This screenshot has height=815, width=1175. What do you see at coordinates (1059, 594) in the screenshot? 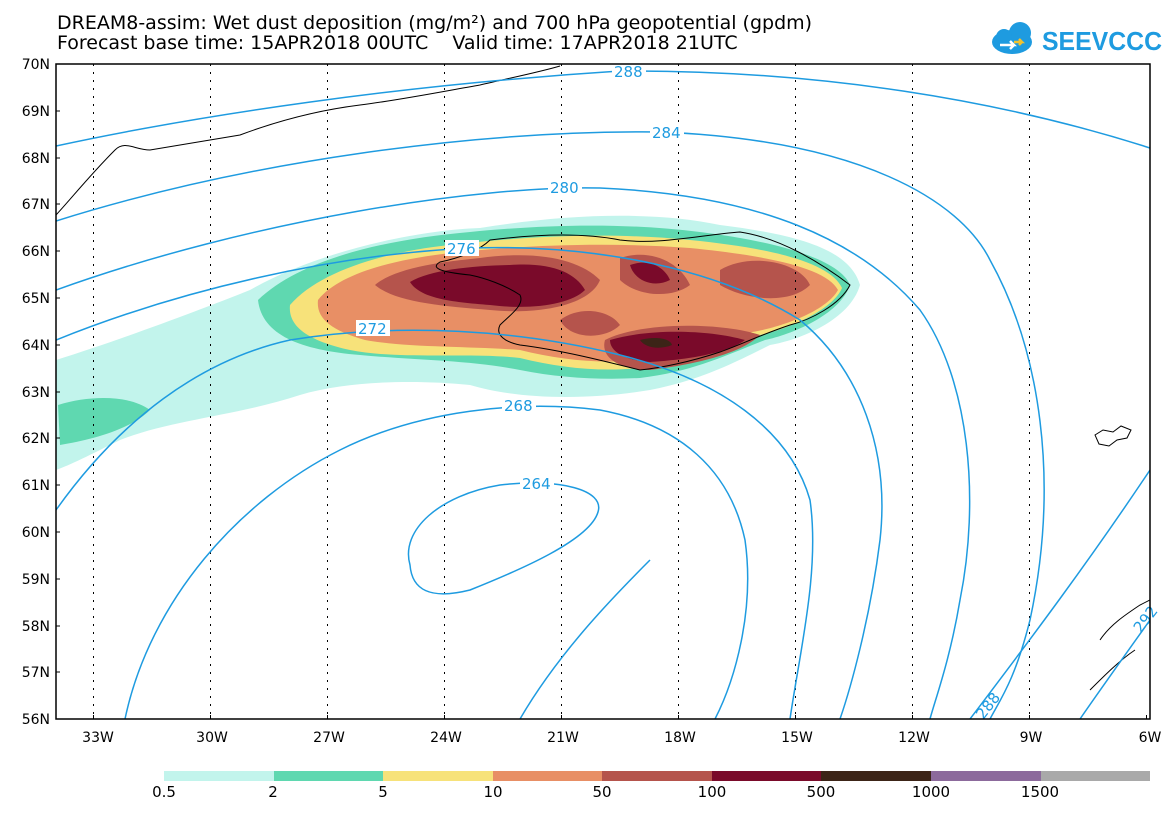
I see `contour-288b` at bounding box center [1059, 594].